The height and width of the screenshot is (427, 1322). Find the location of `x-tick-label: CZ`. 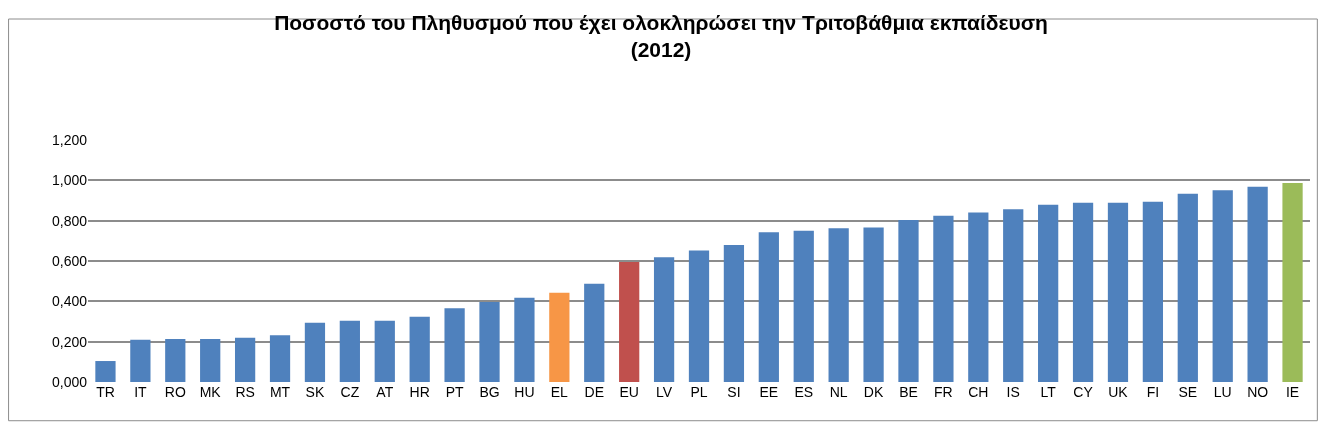

x-tick-label: CZ is located at coordinates (350, 392).